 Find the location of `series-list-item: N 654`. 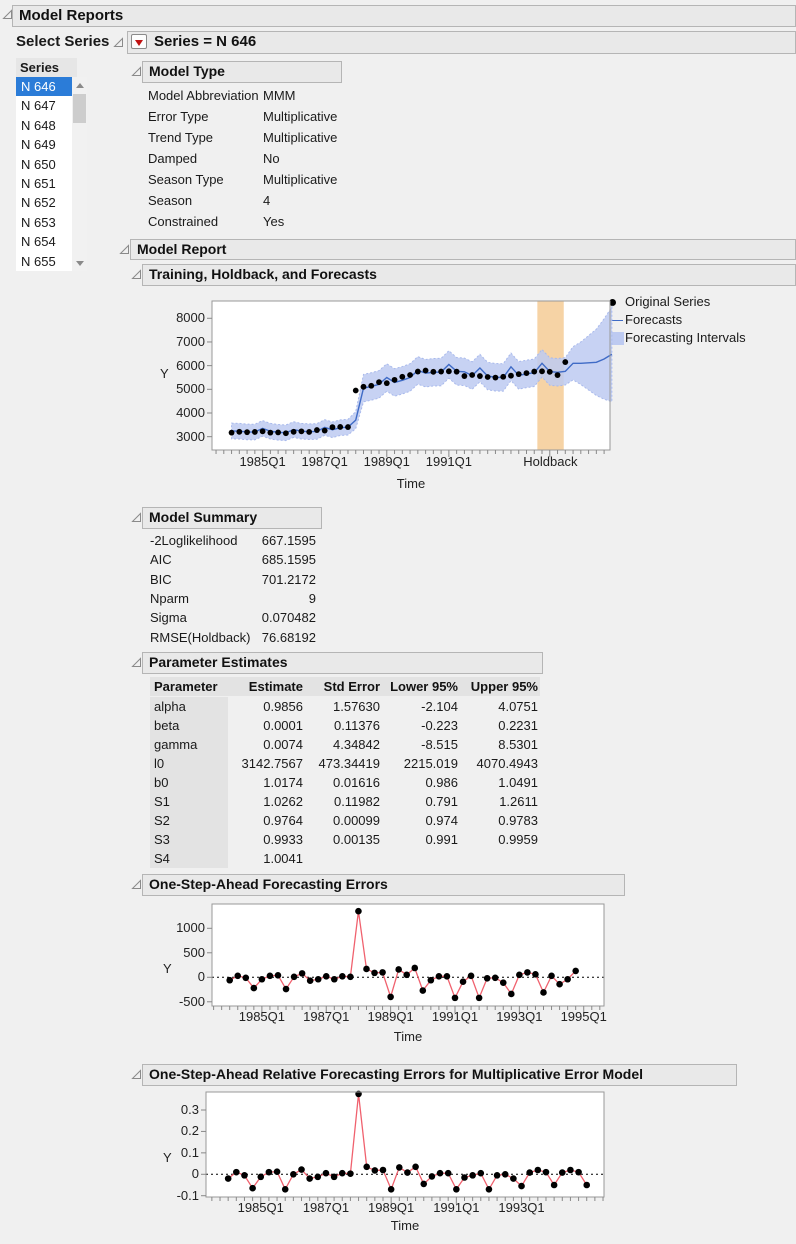

series-list-item: N 654 is located at coordinates (38, 242).